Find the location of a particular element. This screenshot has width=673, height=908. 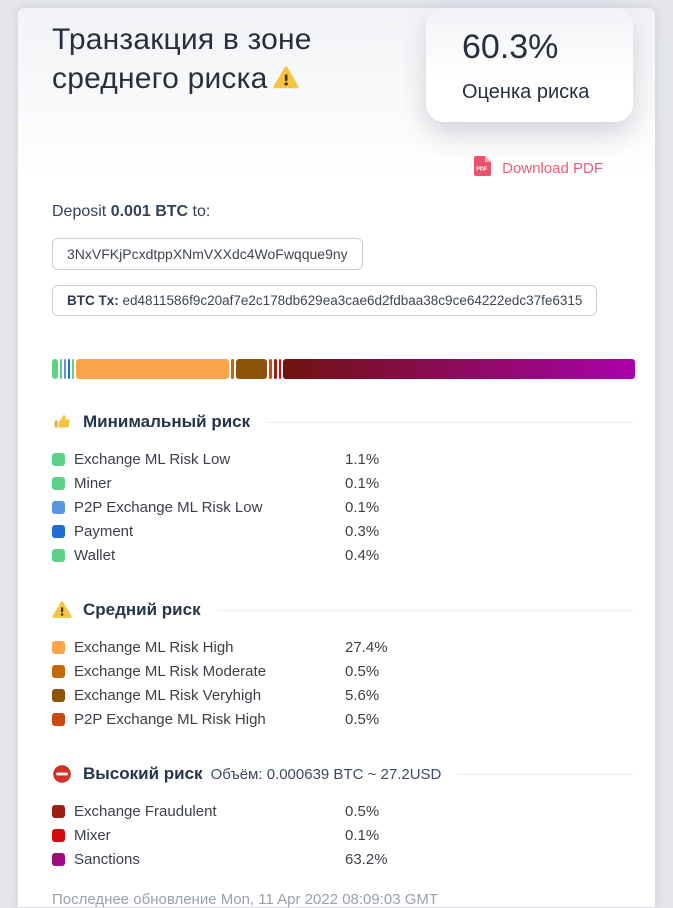

category-label: Wallet is located at coordinates (95, 555).